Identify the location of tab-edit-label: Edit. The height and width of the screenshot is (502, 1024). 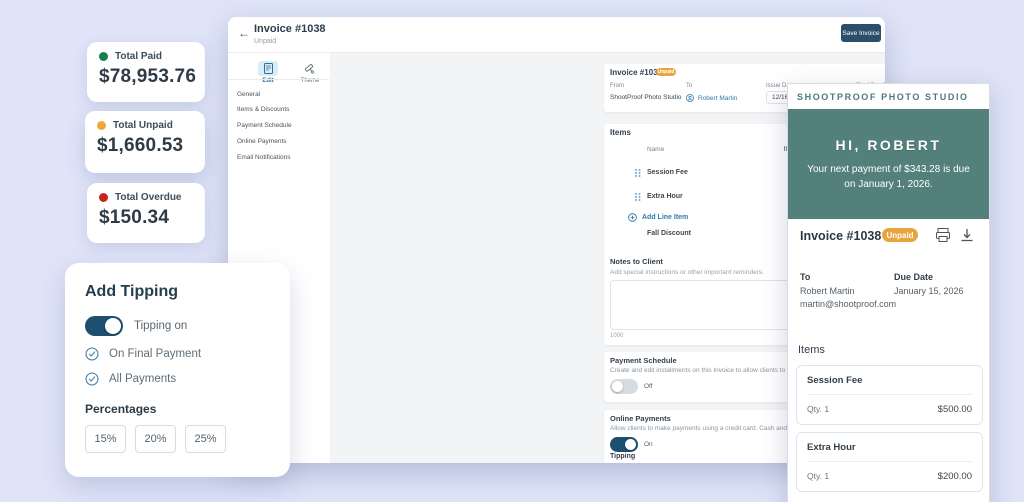
(268, 81).